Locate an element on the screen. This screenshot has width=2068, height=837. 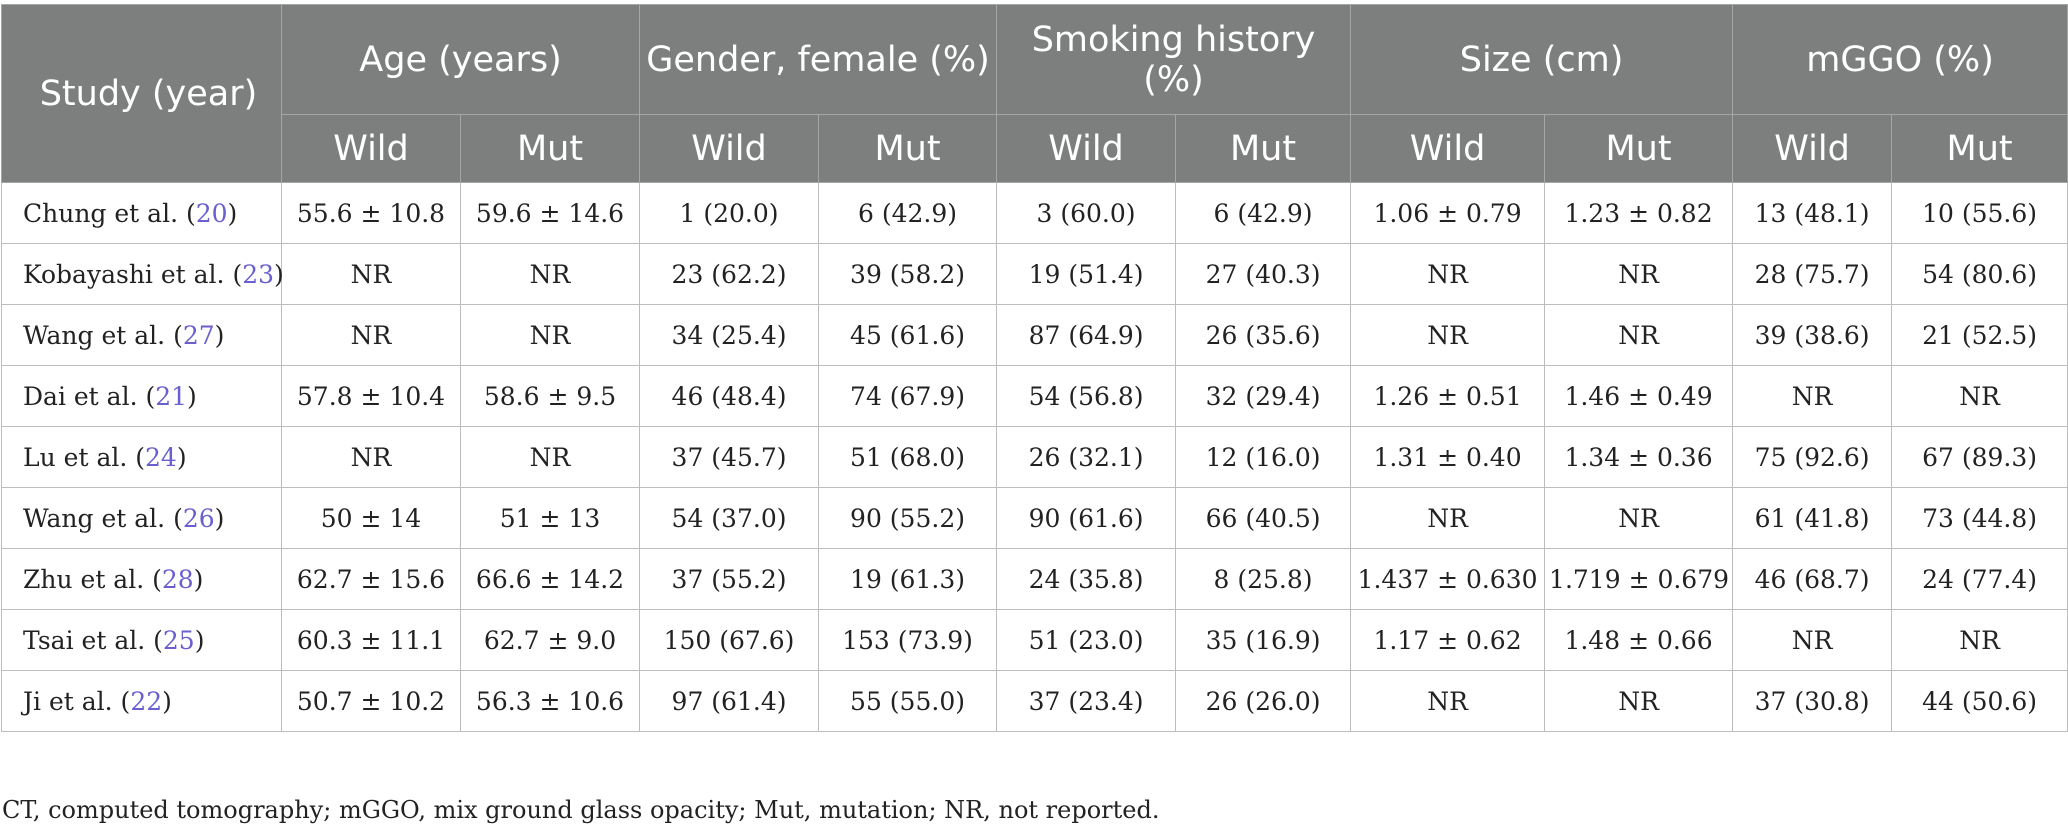
mggo-header: mGGO (%) is located at coordinates (1900, 59).